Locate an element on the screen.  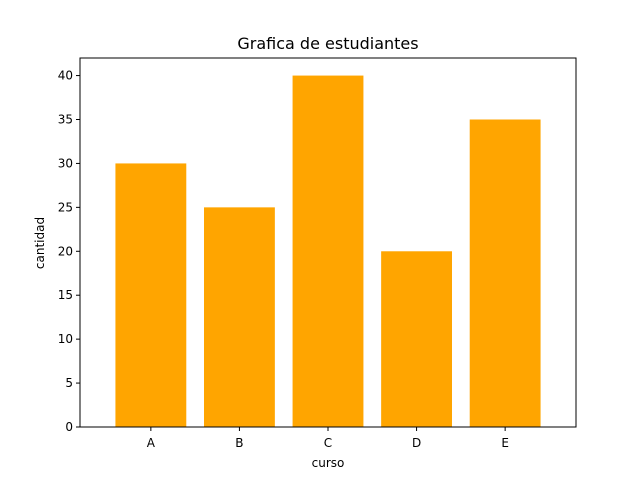
bar-a is located at coordinates (151, 295).